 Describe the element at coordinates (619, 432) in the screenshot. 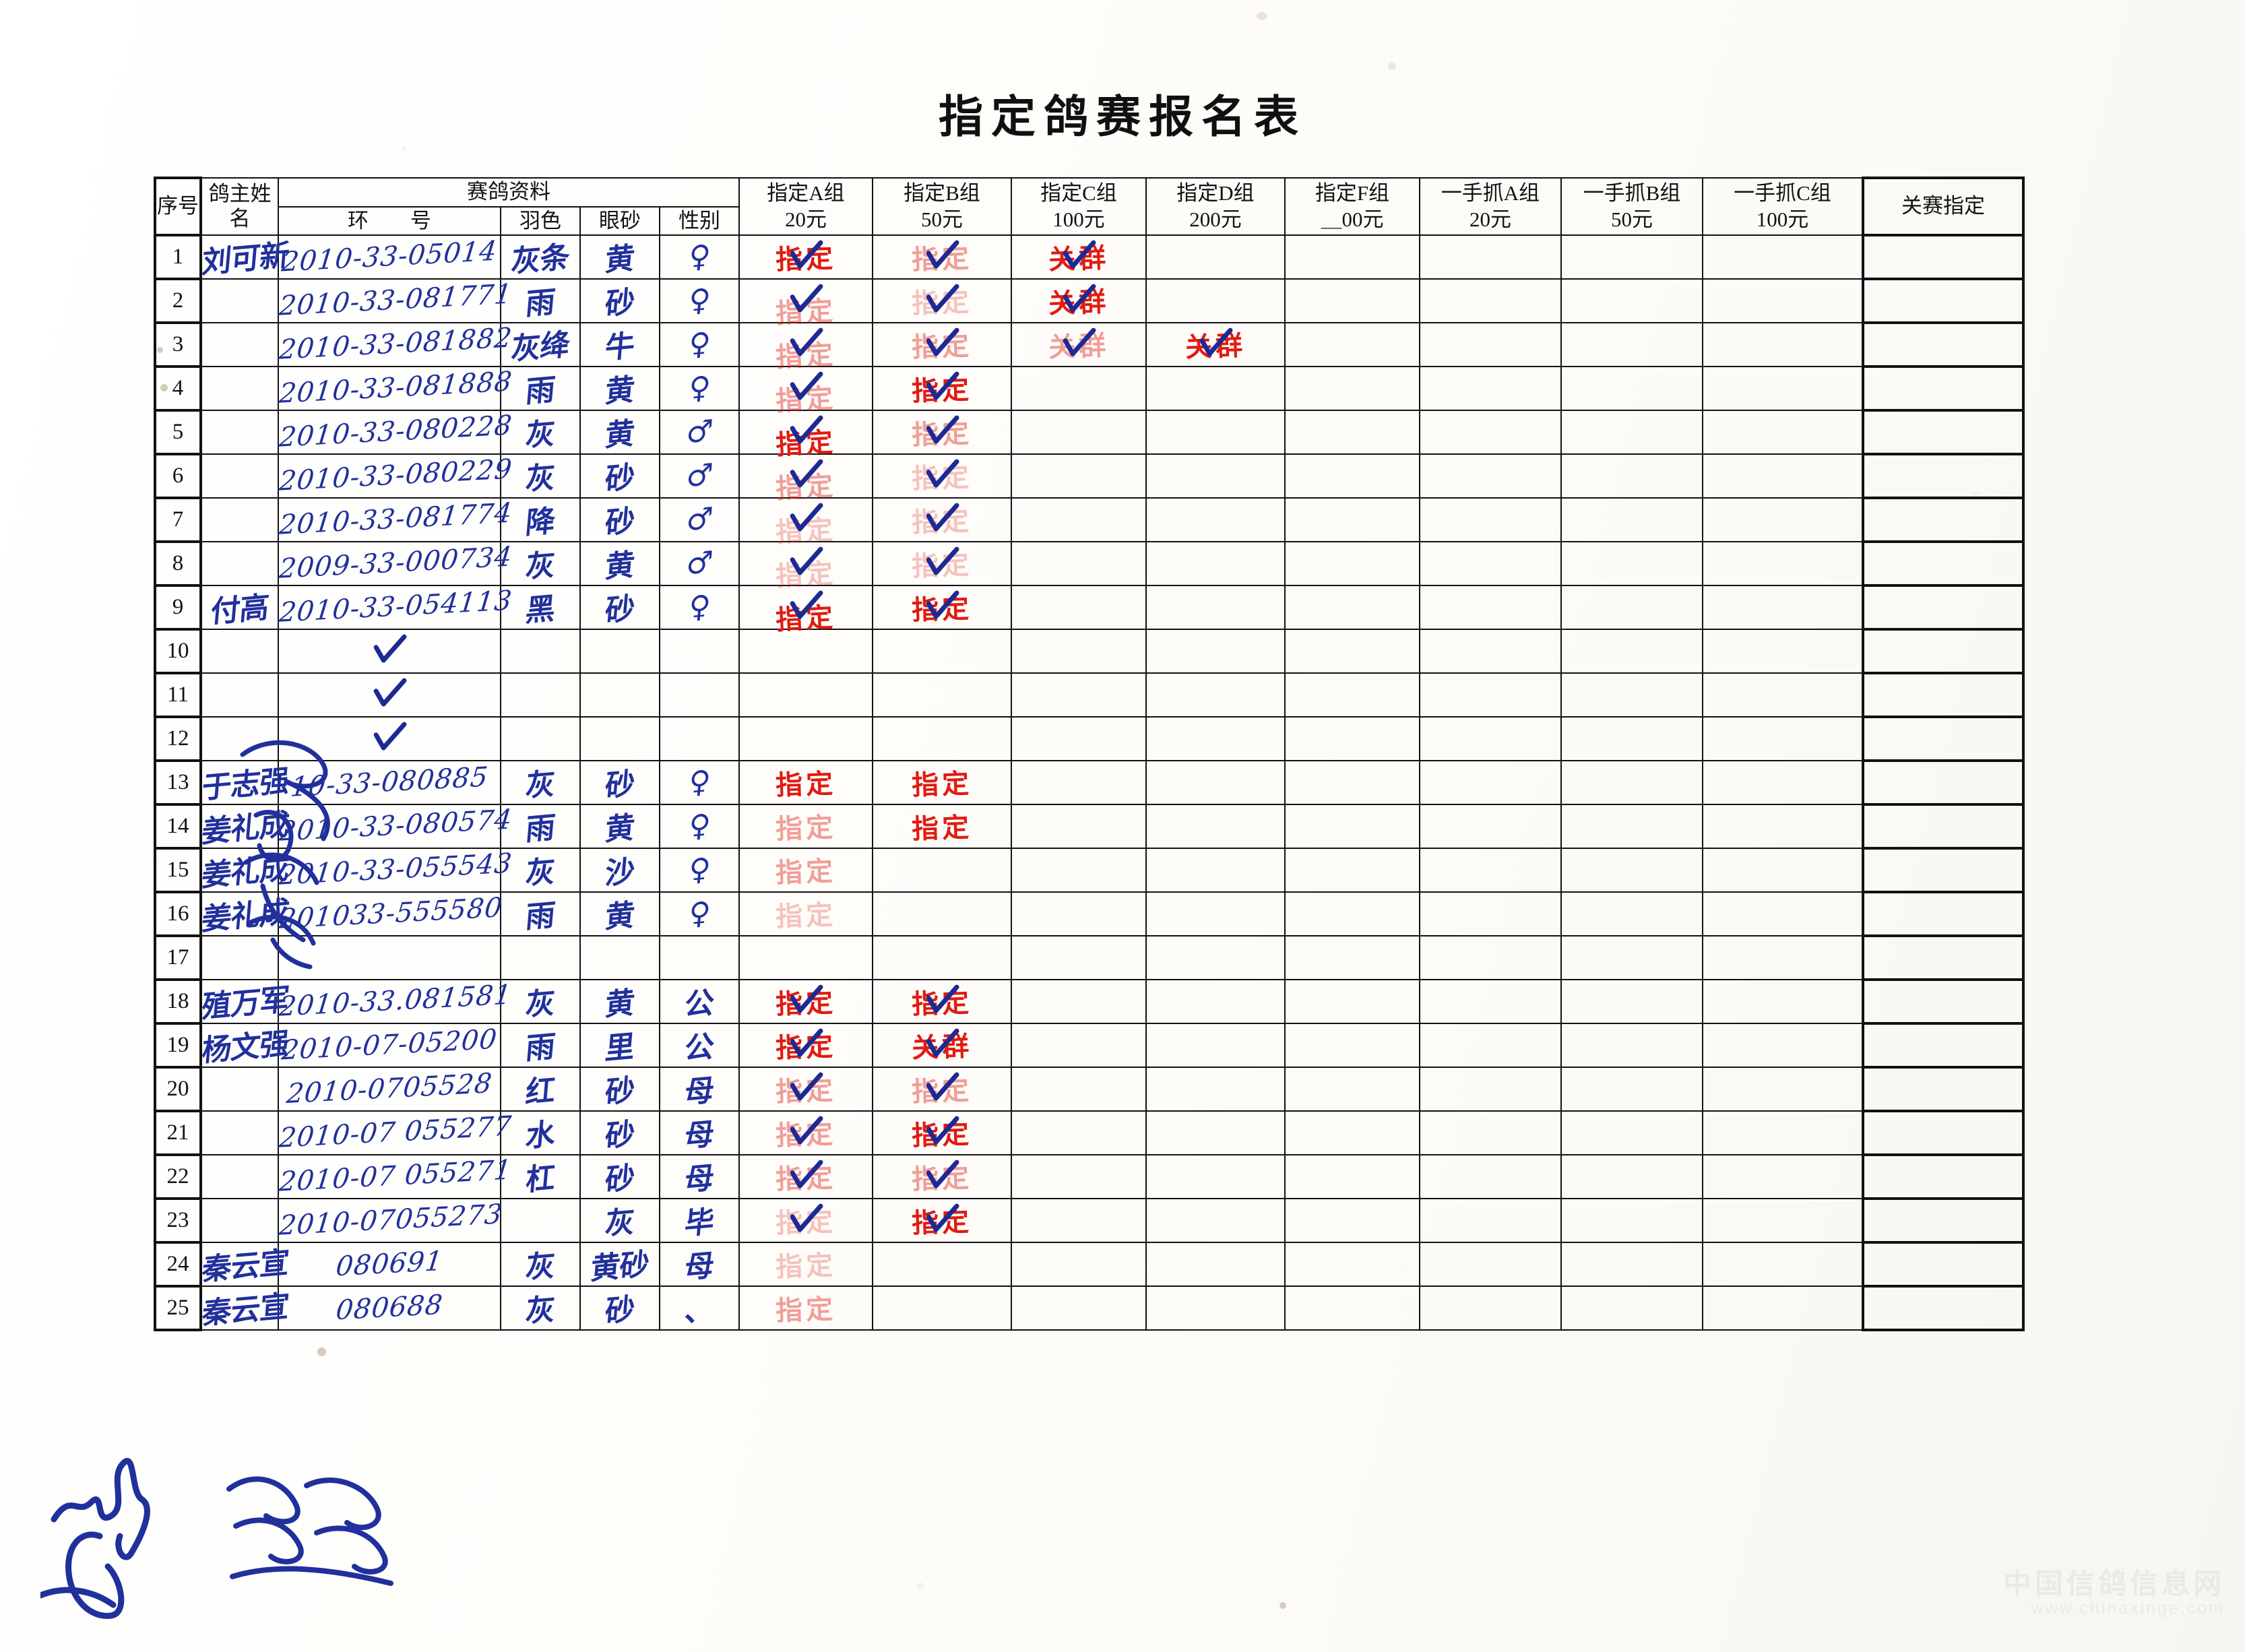

I see `cell-eye: 黄` at that location.